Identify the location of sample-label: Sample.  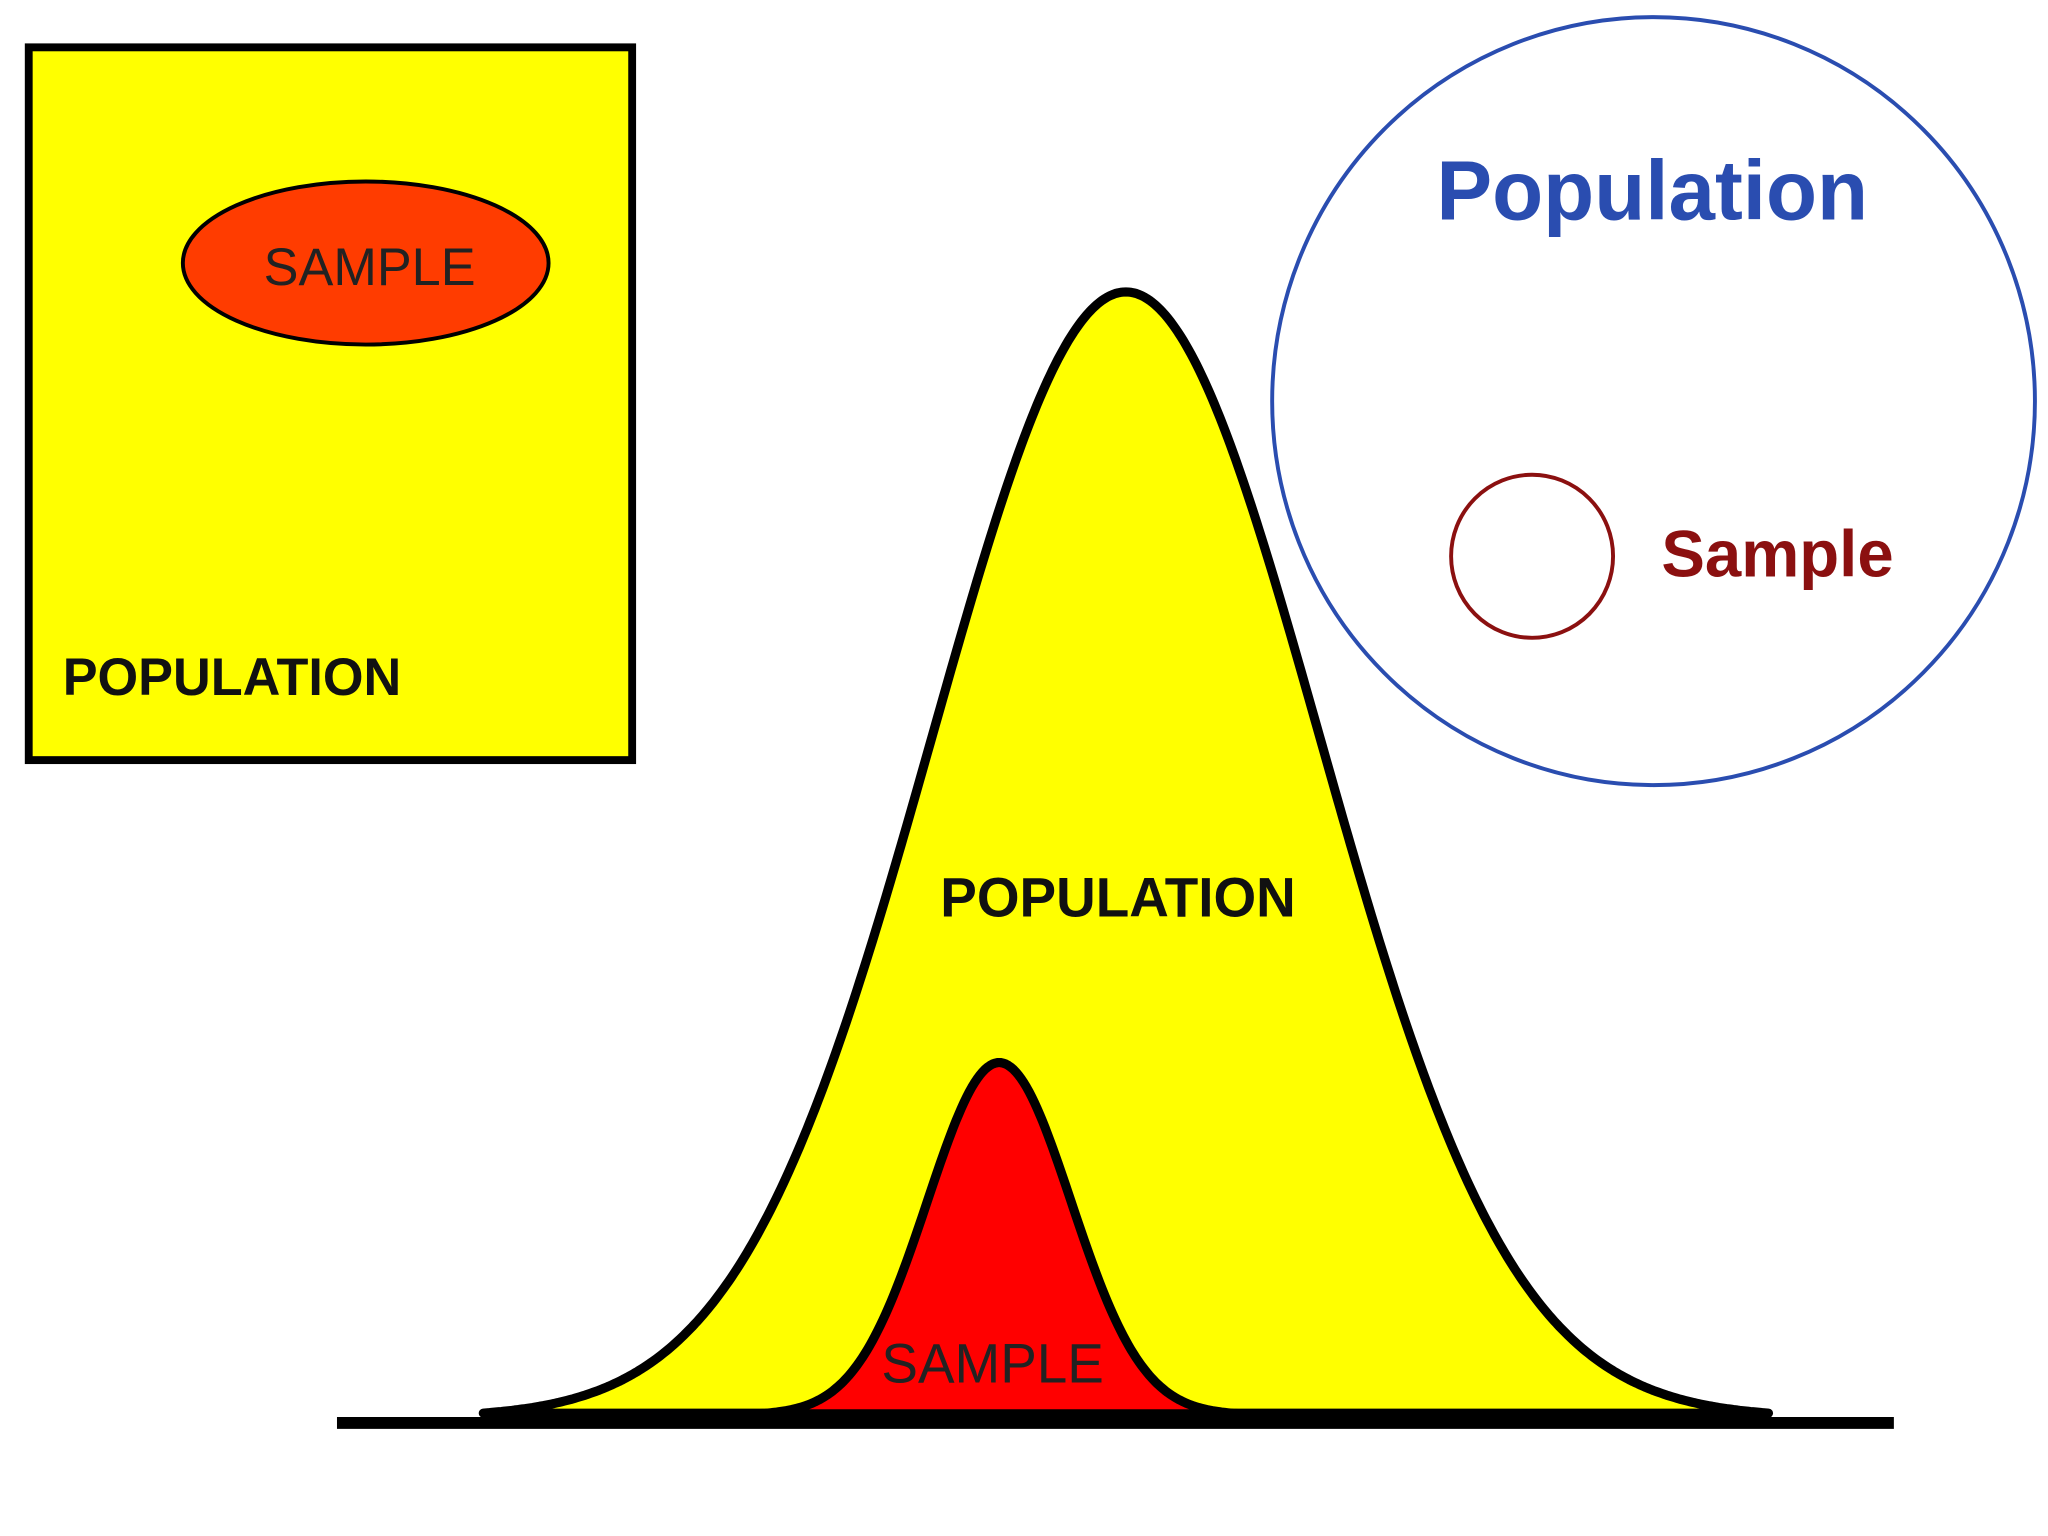
(1777, 553).